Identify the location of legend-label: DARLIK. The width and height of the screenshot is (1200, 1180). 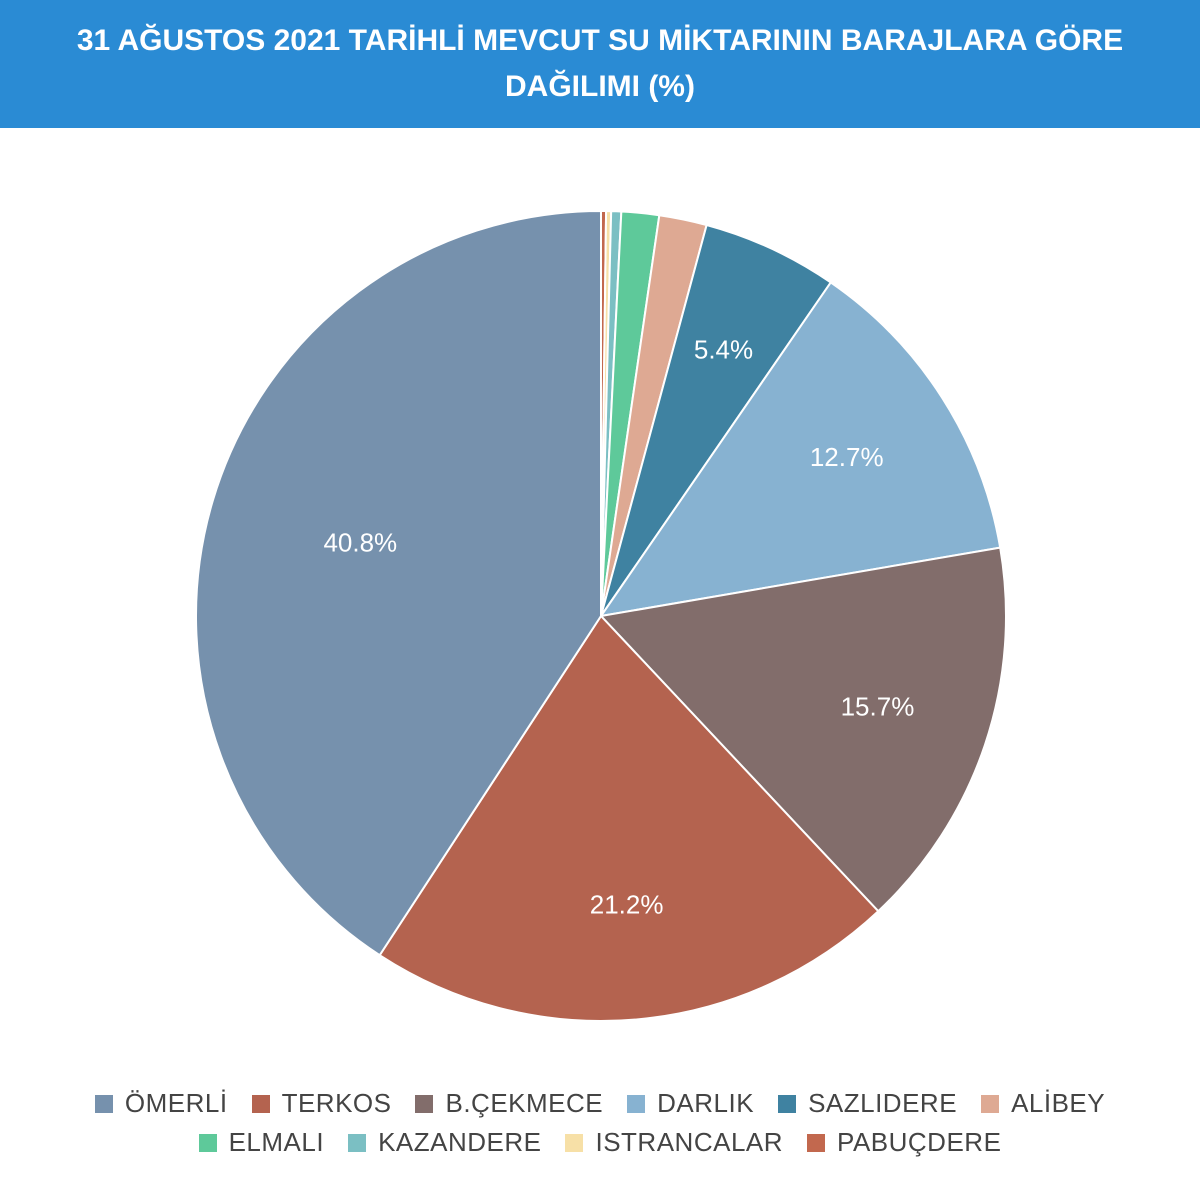
(706, 1103).